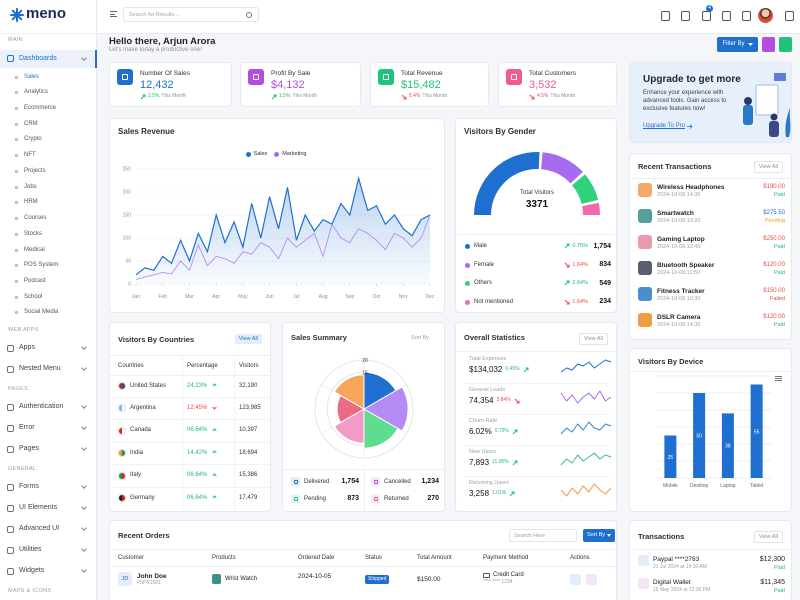 This screenshot has width=800, height=600. I want to click on submenu-item: NFT, so click(30, 155).